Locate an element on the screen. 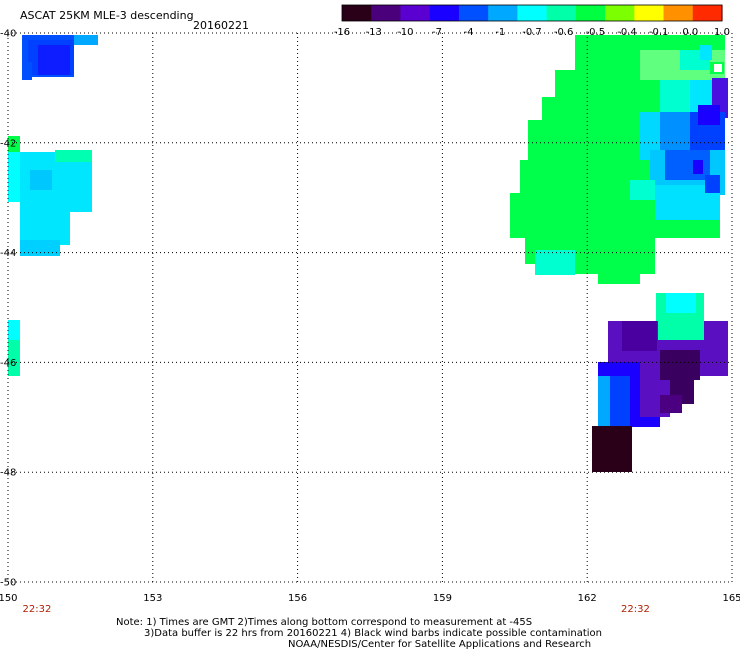  swath-top-left is located at coordinates (60, 57).